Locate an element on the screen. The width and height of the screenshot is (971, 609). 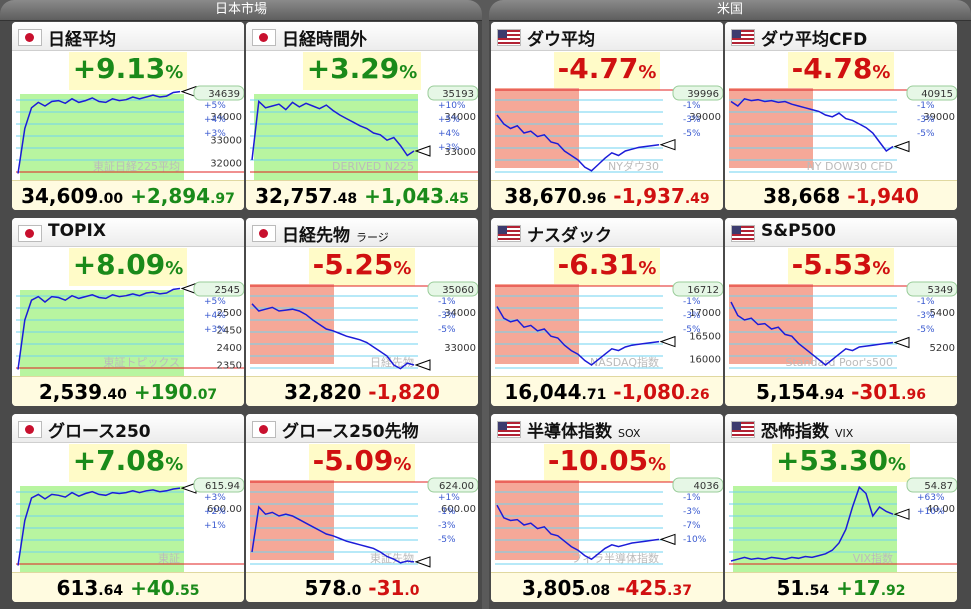
percent-axis-label: -3% is located at coordinates (447, 316).